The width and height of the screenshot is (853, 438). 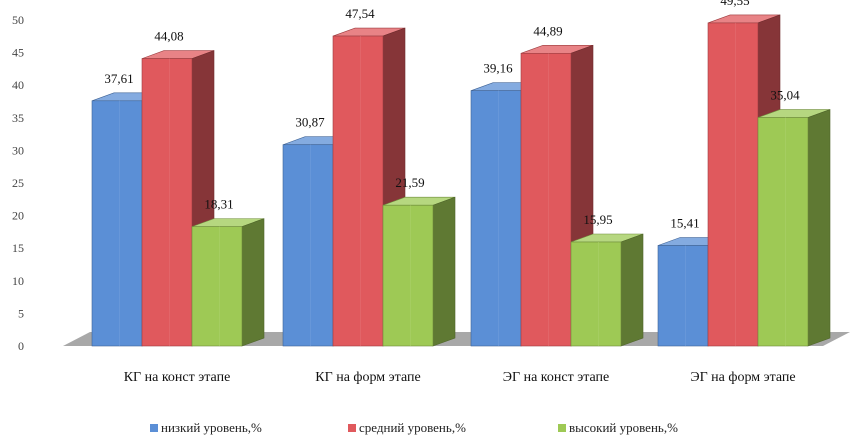 What do you see at coordinates (547, 30) in the screenshot?
I see `data-label: 44,89` at bounding box center [547, 30].